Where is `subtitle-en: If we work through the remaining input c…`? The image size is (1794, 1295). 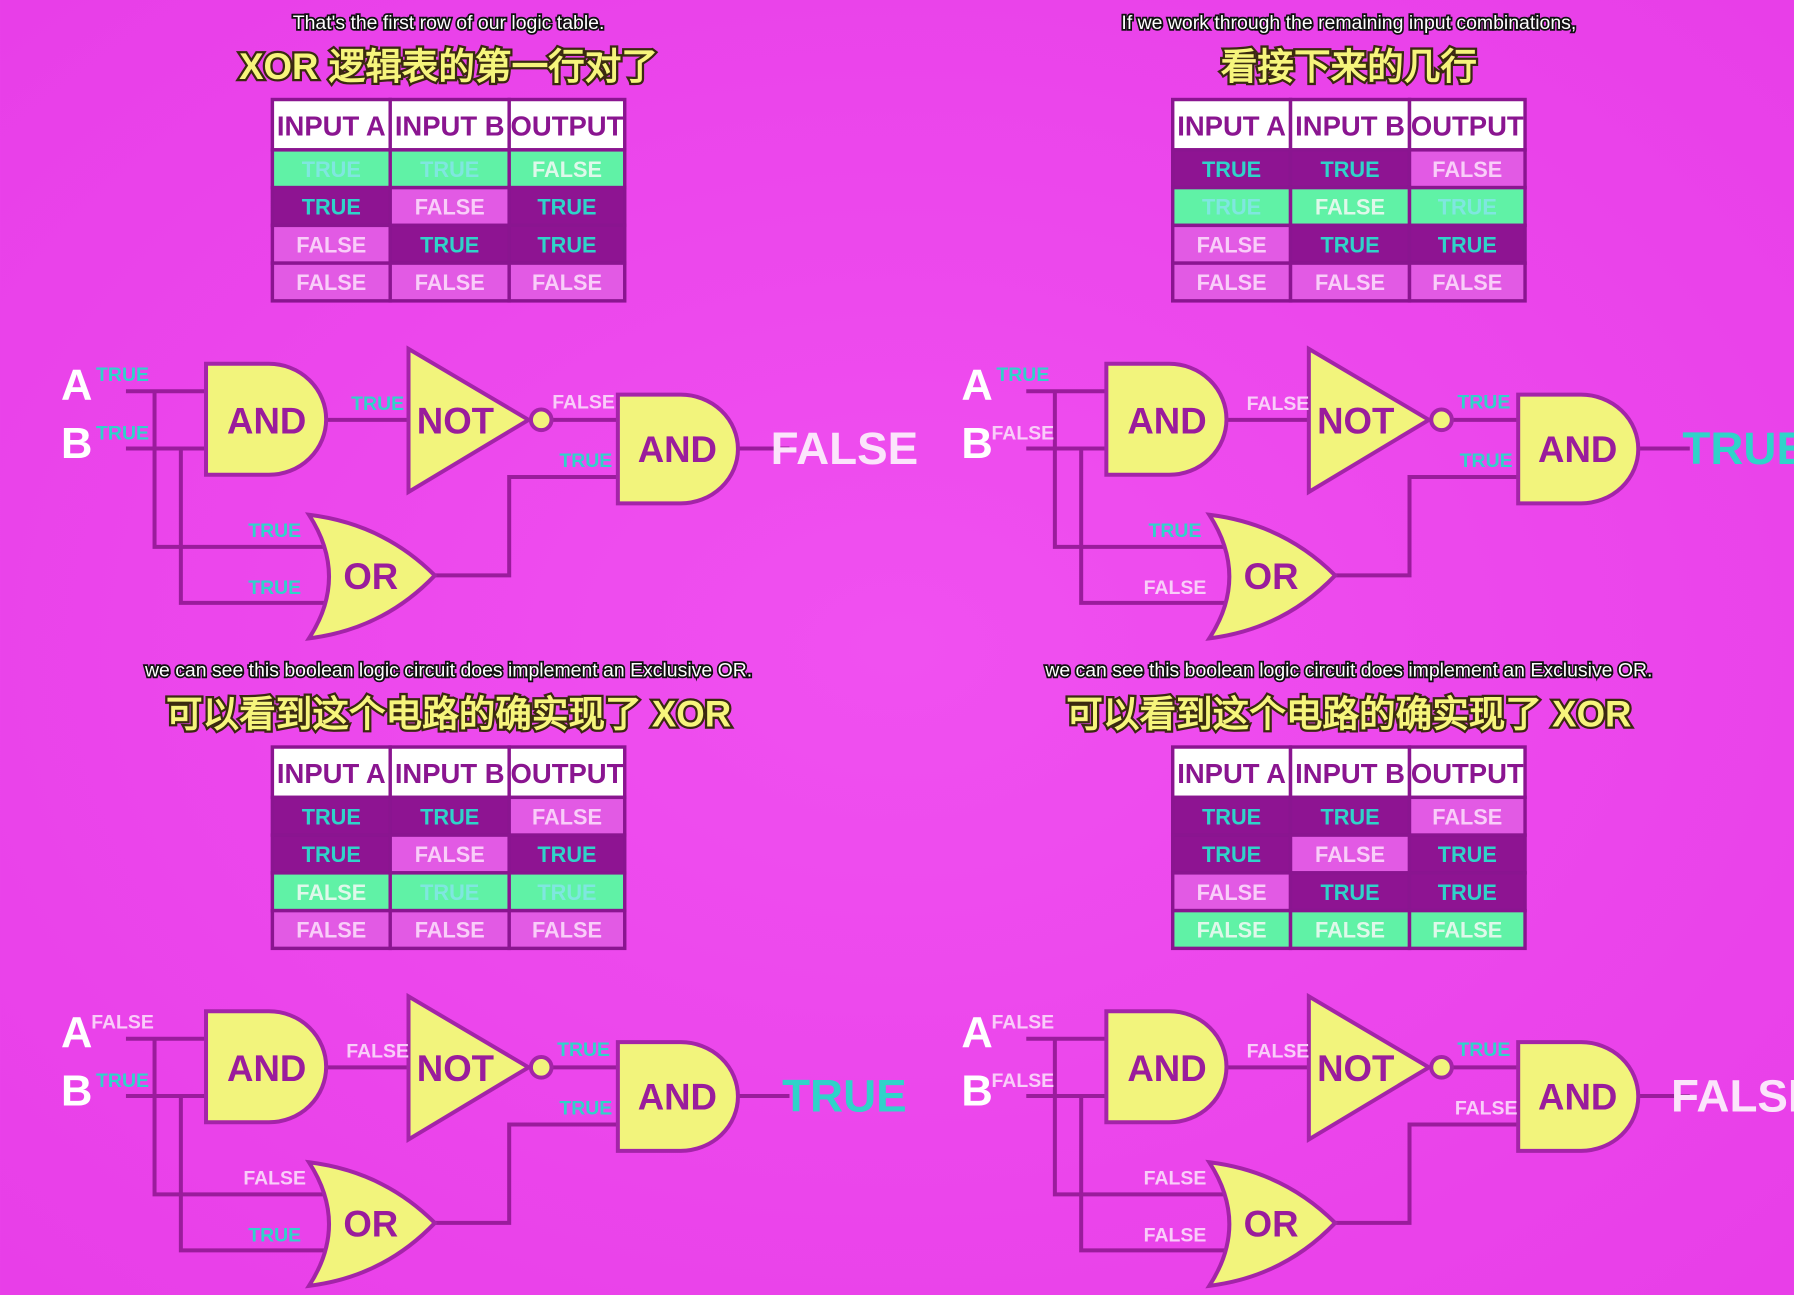 subtitle-en: If we work through the remaining input c… is located at coordinates (1348, 23).